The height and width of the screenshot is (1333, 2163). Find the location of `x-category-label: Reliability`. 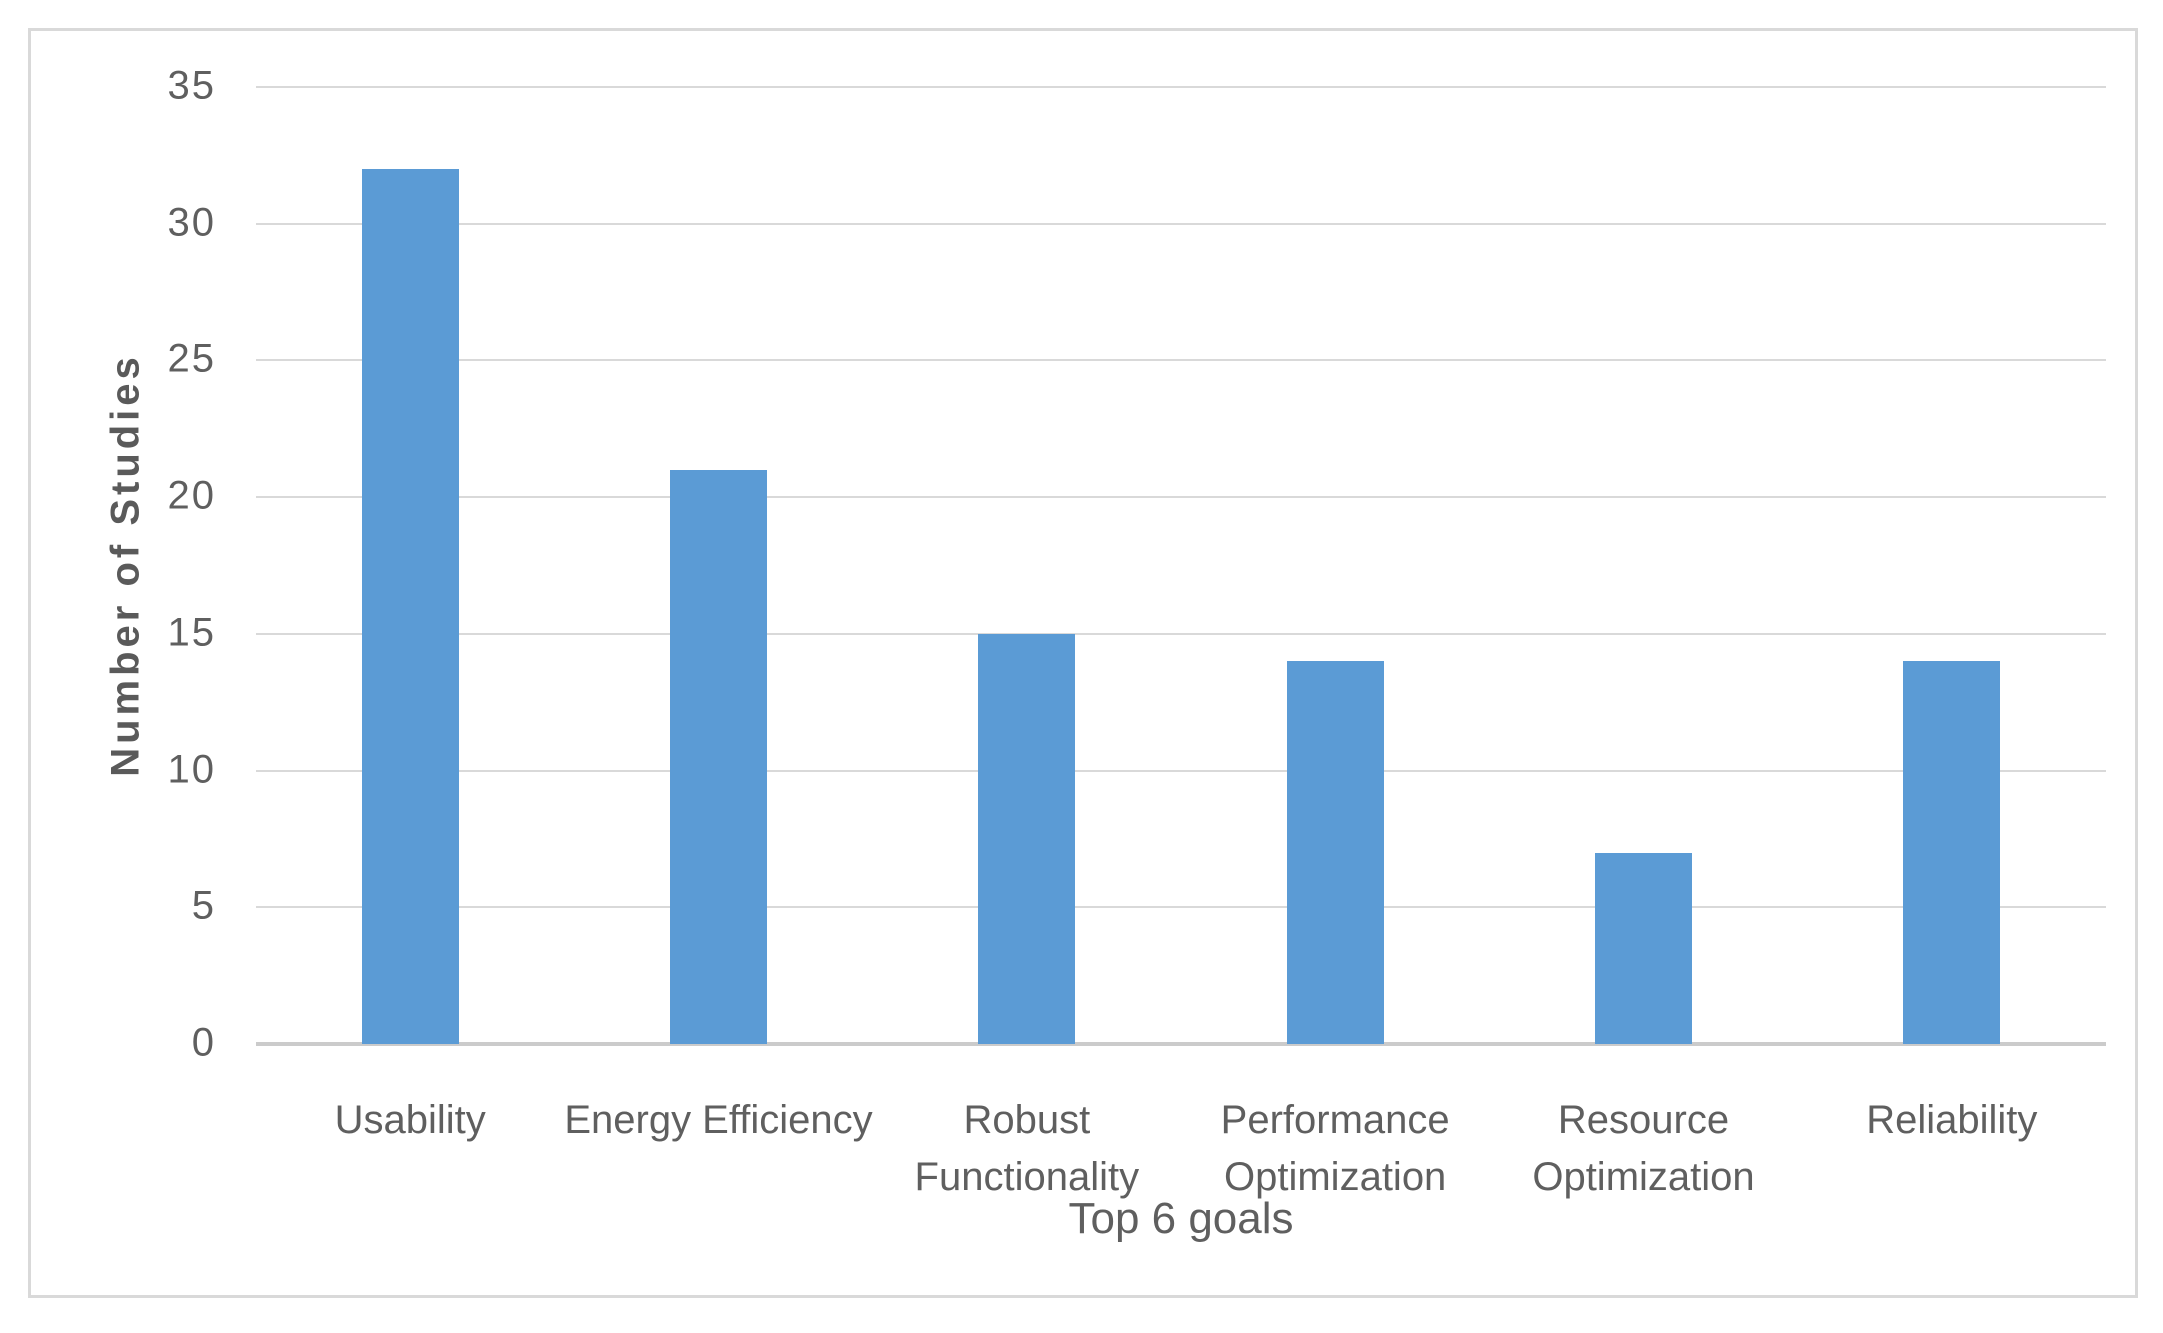

x-category-label: Reliability is located at coordinates (1952, 1120).